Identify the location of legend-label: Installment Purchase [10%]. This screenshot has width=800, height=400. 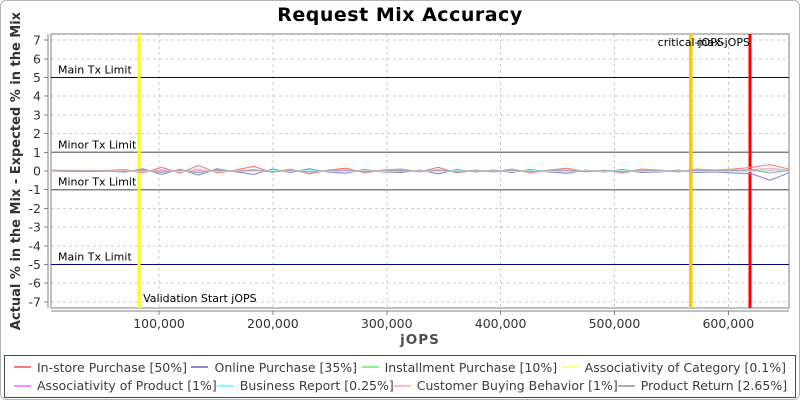
(471, 367).